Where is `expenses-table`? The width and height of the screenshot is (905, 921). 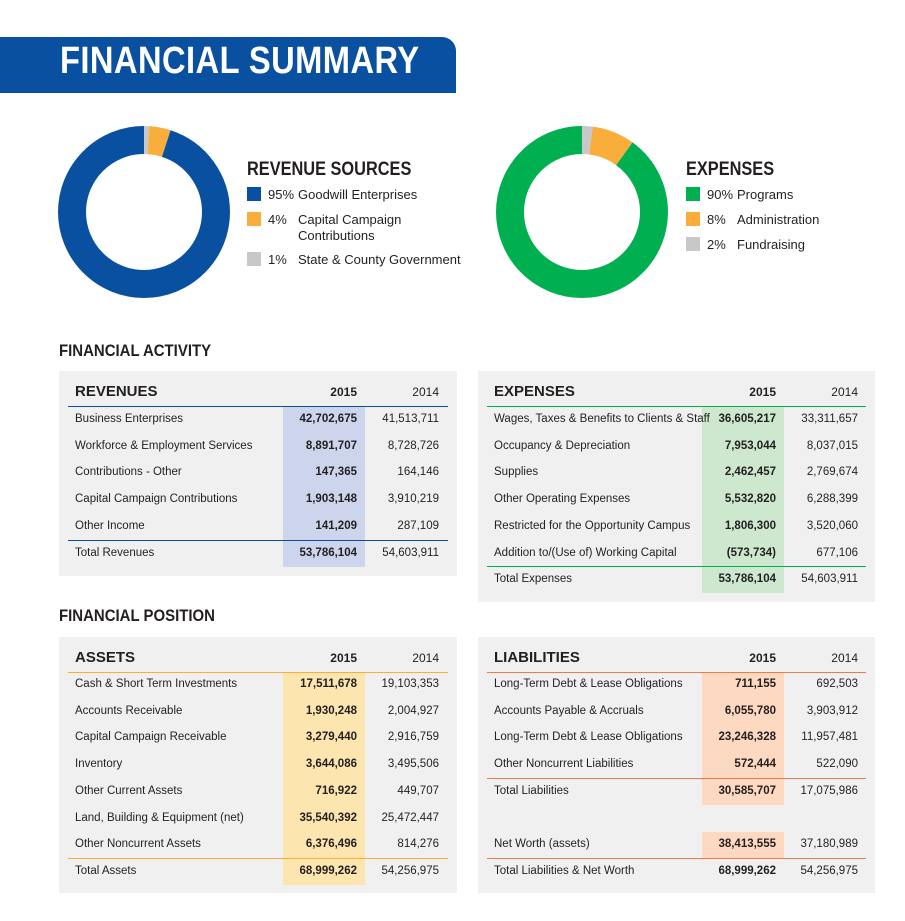 expenses-table is located at coordinates (676, 486).